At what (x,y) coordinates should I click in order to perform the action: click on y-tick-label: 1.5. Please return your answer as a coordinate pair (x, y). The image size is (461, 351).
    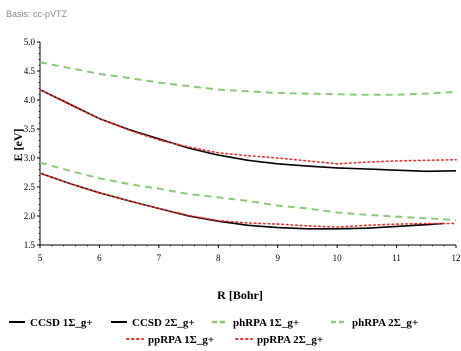
    Looking at the image, I should click on (30, 245).